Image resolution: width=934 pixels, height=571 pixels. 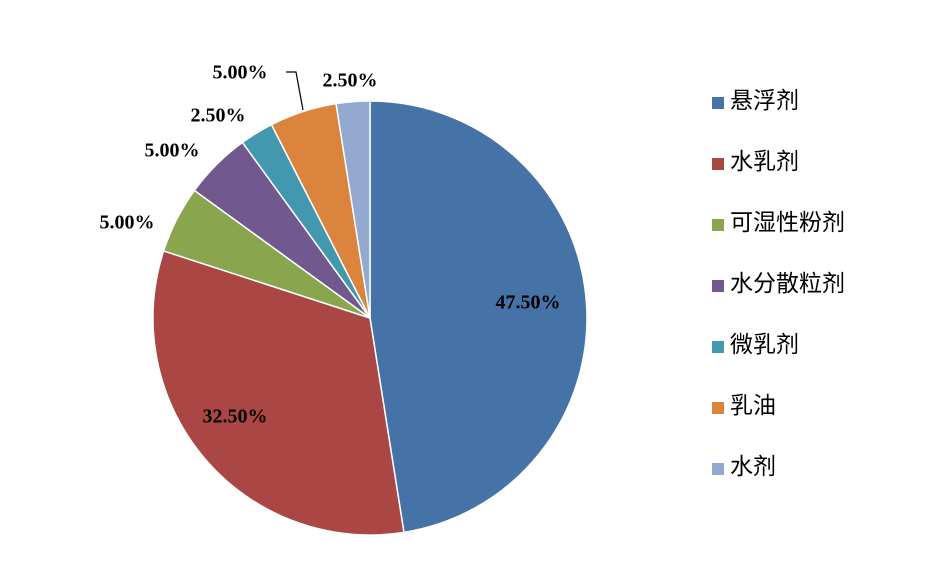 What do you see at coordinates (778, 177) in the screenshot?
I see `legend-item-1: 水乳剂` at bounding box center [778, 177].